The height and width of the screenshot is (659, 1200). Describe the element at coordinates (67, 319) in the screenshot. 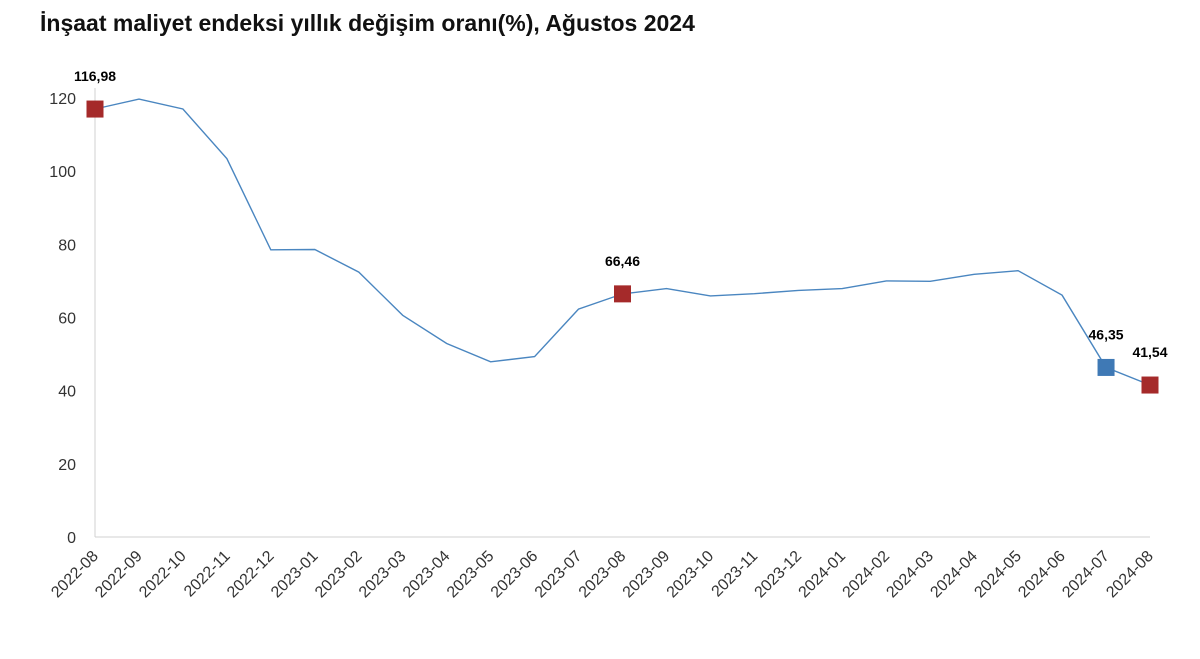

I see `y-tick-label: 60` at that location.